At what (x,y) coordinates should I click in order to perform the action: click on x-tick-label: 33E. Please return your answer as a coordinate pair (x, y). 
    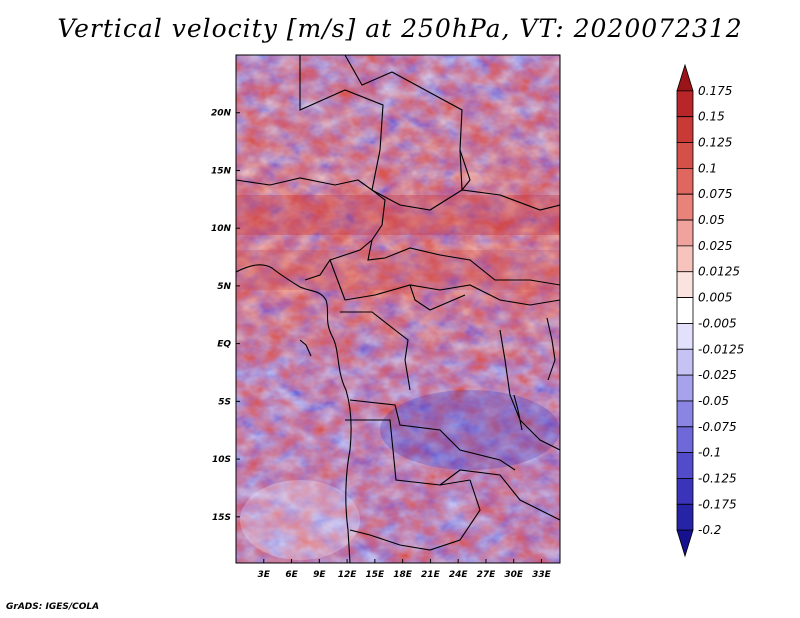
    Looking at the image, I should click on (542, 575).